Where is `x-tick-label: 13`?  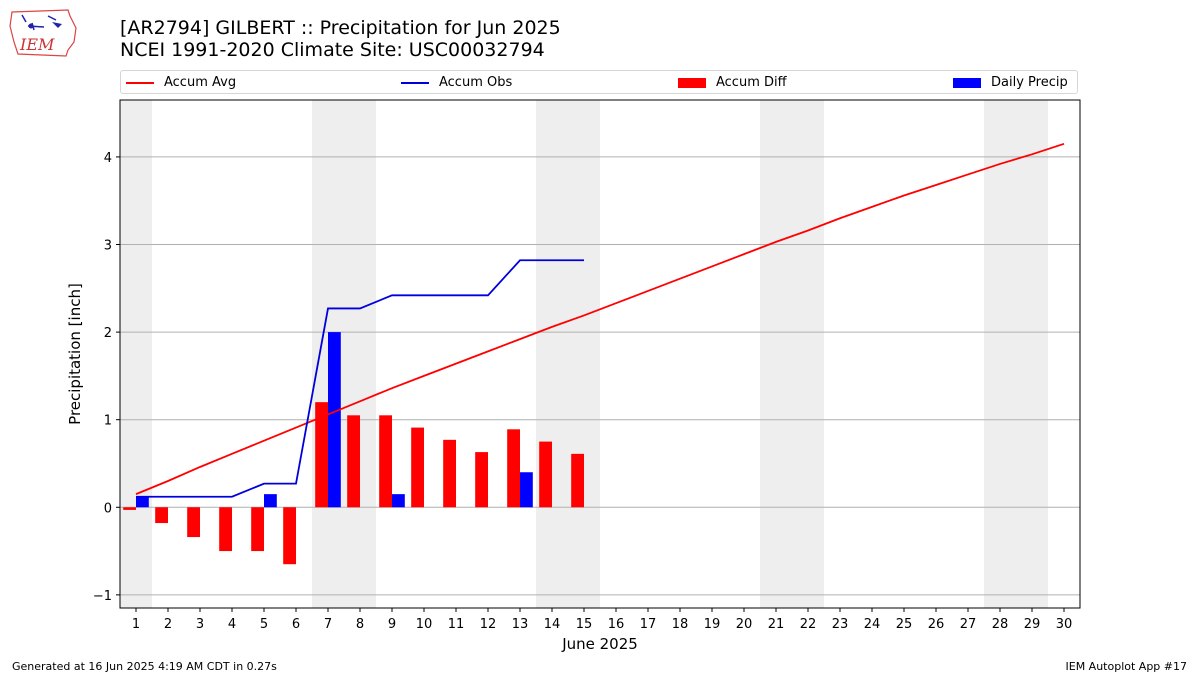 x-tick-label: 13 is located at coordinates (520, 624).